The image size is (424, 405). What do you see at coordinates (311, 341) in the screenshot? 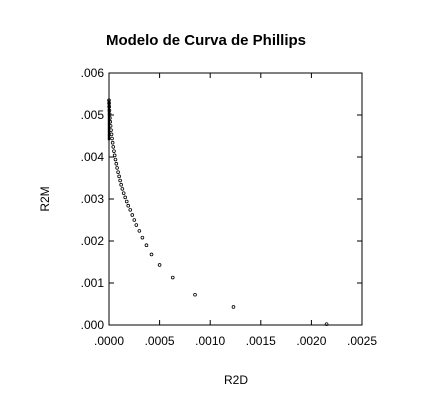
I see `x-tick-label: .0020` at bounding box center [311, 341].